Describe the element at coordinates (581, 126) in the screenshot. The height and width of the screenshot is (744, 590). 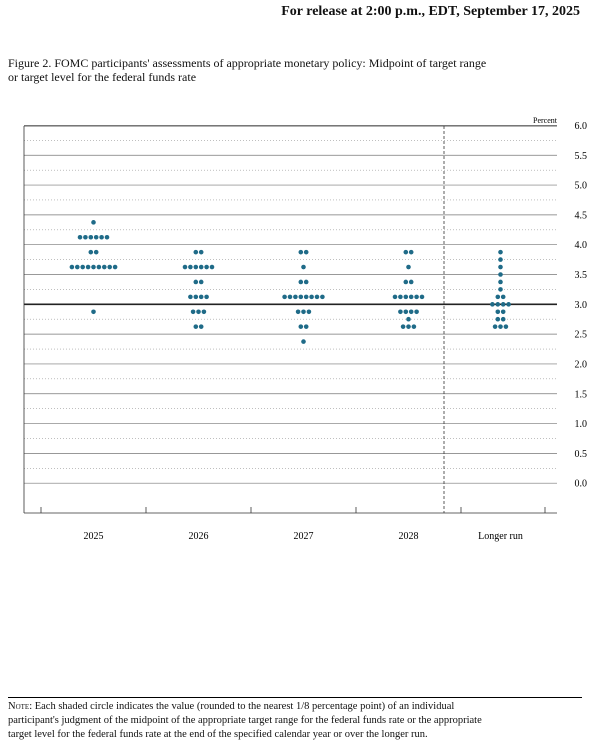
I see `y-tick-label: 6.0` at that location.